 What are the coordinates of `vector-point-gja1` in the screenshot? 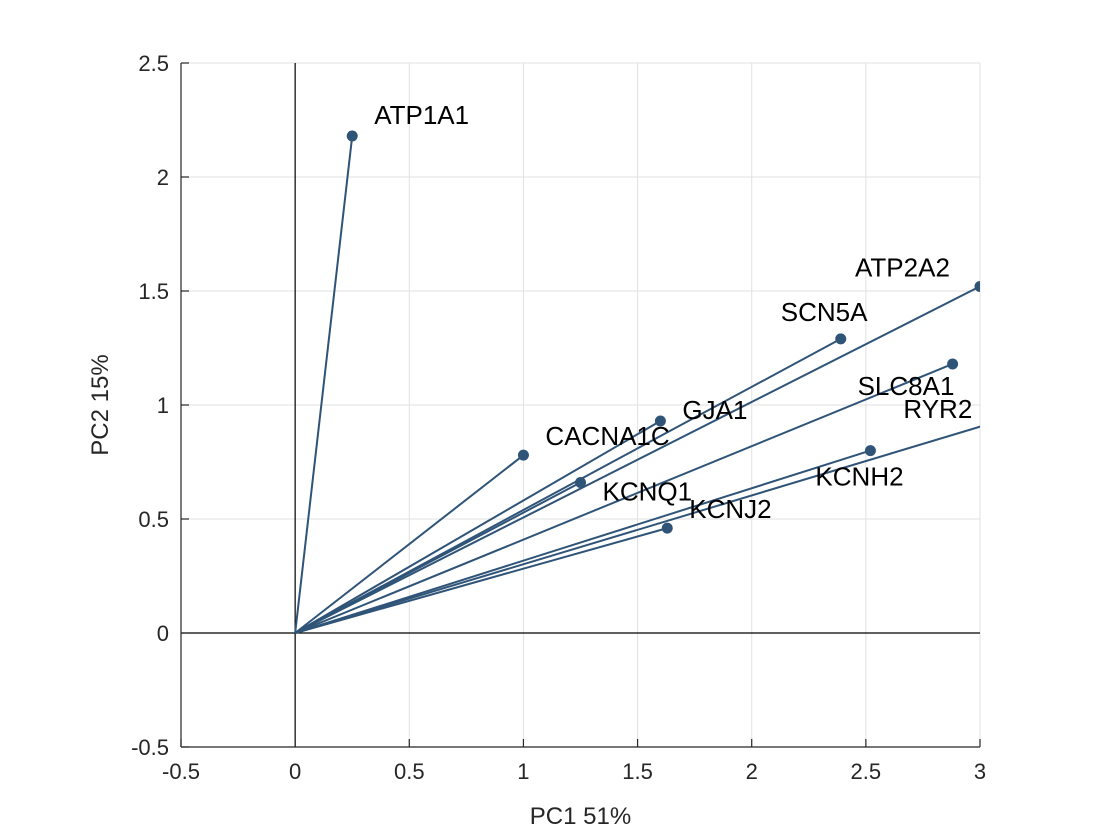 It's located at (660, 421).